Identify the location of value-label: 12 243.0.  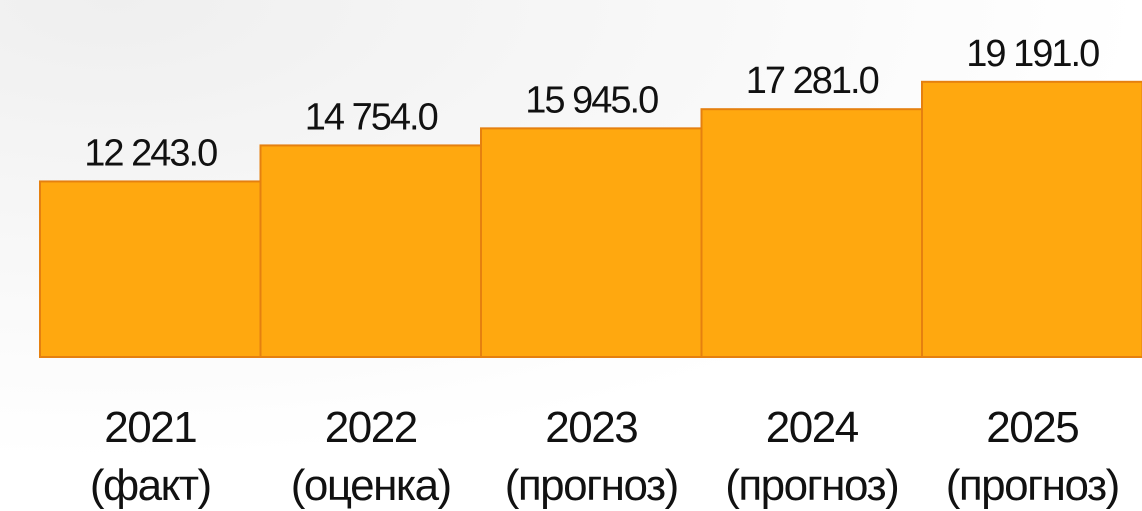
(150, 153).